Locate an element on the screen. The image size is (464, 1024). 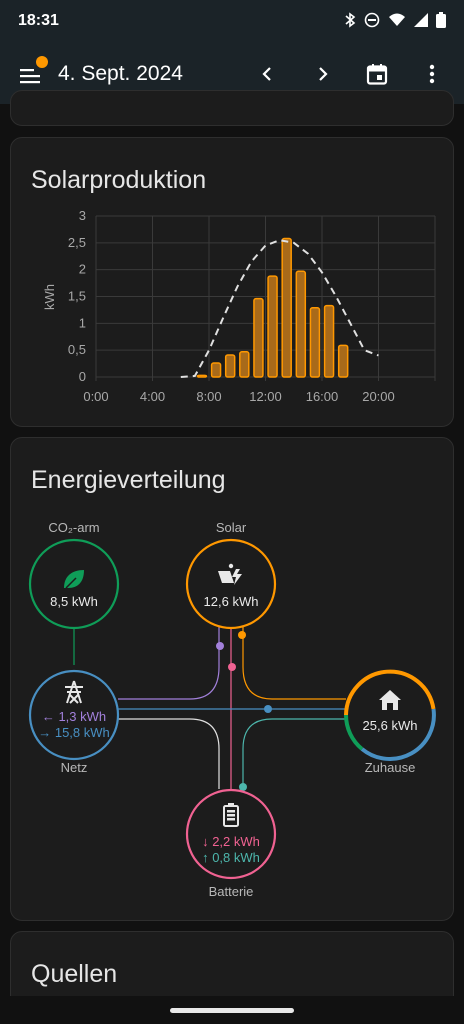
co2-value: 8,5 kWh is located at coordinates (74, 601).